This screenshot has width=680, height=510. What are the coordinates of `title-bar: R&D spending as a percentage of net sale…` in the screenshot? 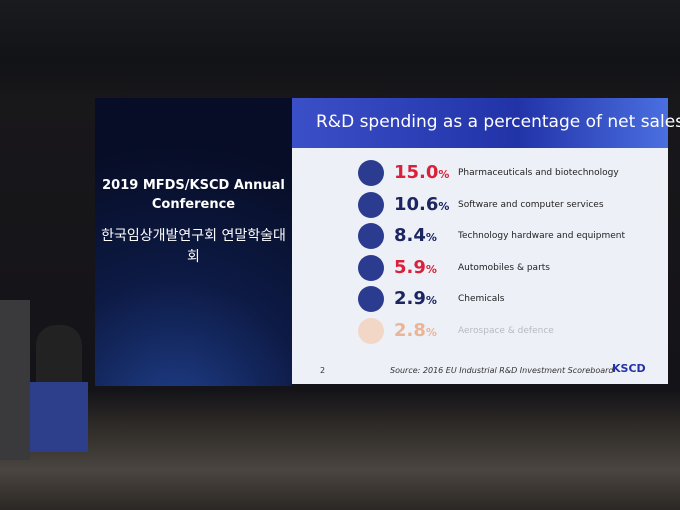 It's located at (486, 123).